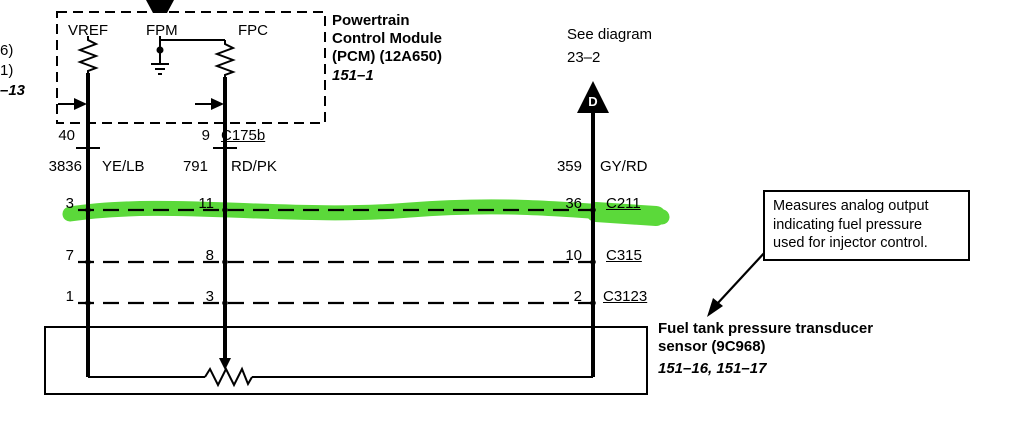  What do you see at coordinates (162, 30) in the screenshot?
I see `pcm-pin-fpm-label: FPM` at bounding box center [162, 30].